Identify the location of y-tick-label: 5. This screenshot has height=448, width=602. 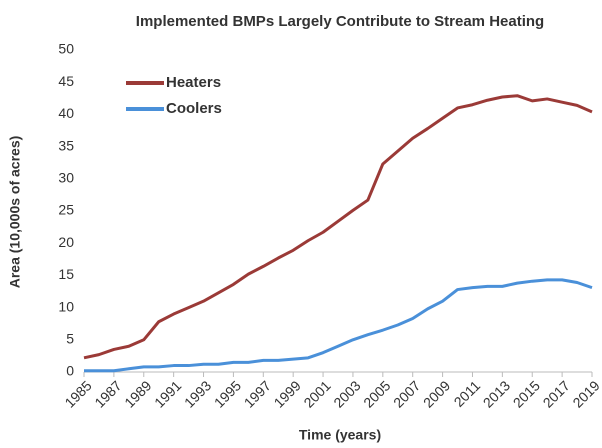
(70, 339).